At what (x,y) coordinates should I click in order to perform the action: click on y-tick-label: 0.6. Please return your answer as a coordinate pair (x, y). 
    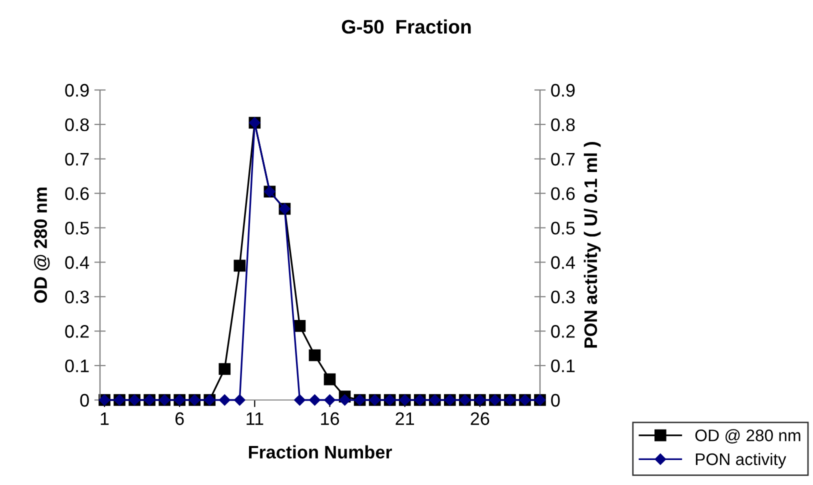
    Looking at the image, I should click on (77, 193).